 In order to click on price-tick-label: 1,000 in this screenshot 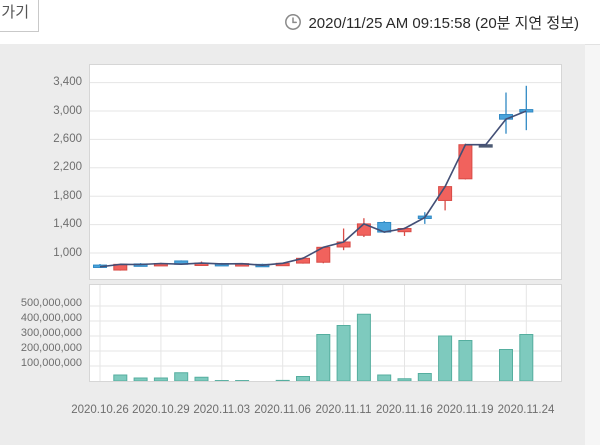, I will do `click(67, 252)`.